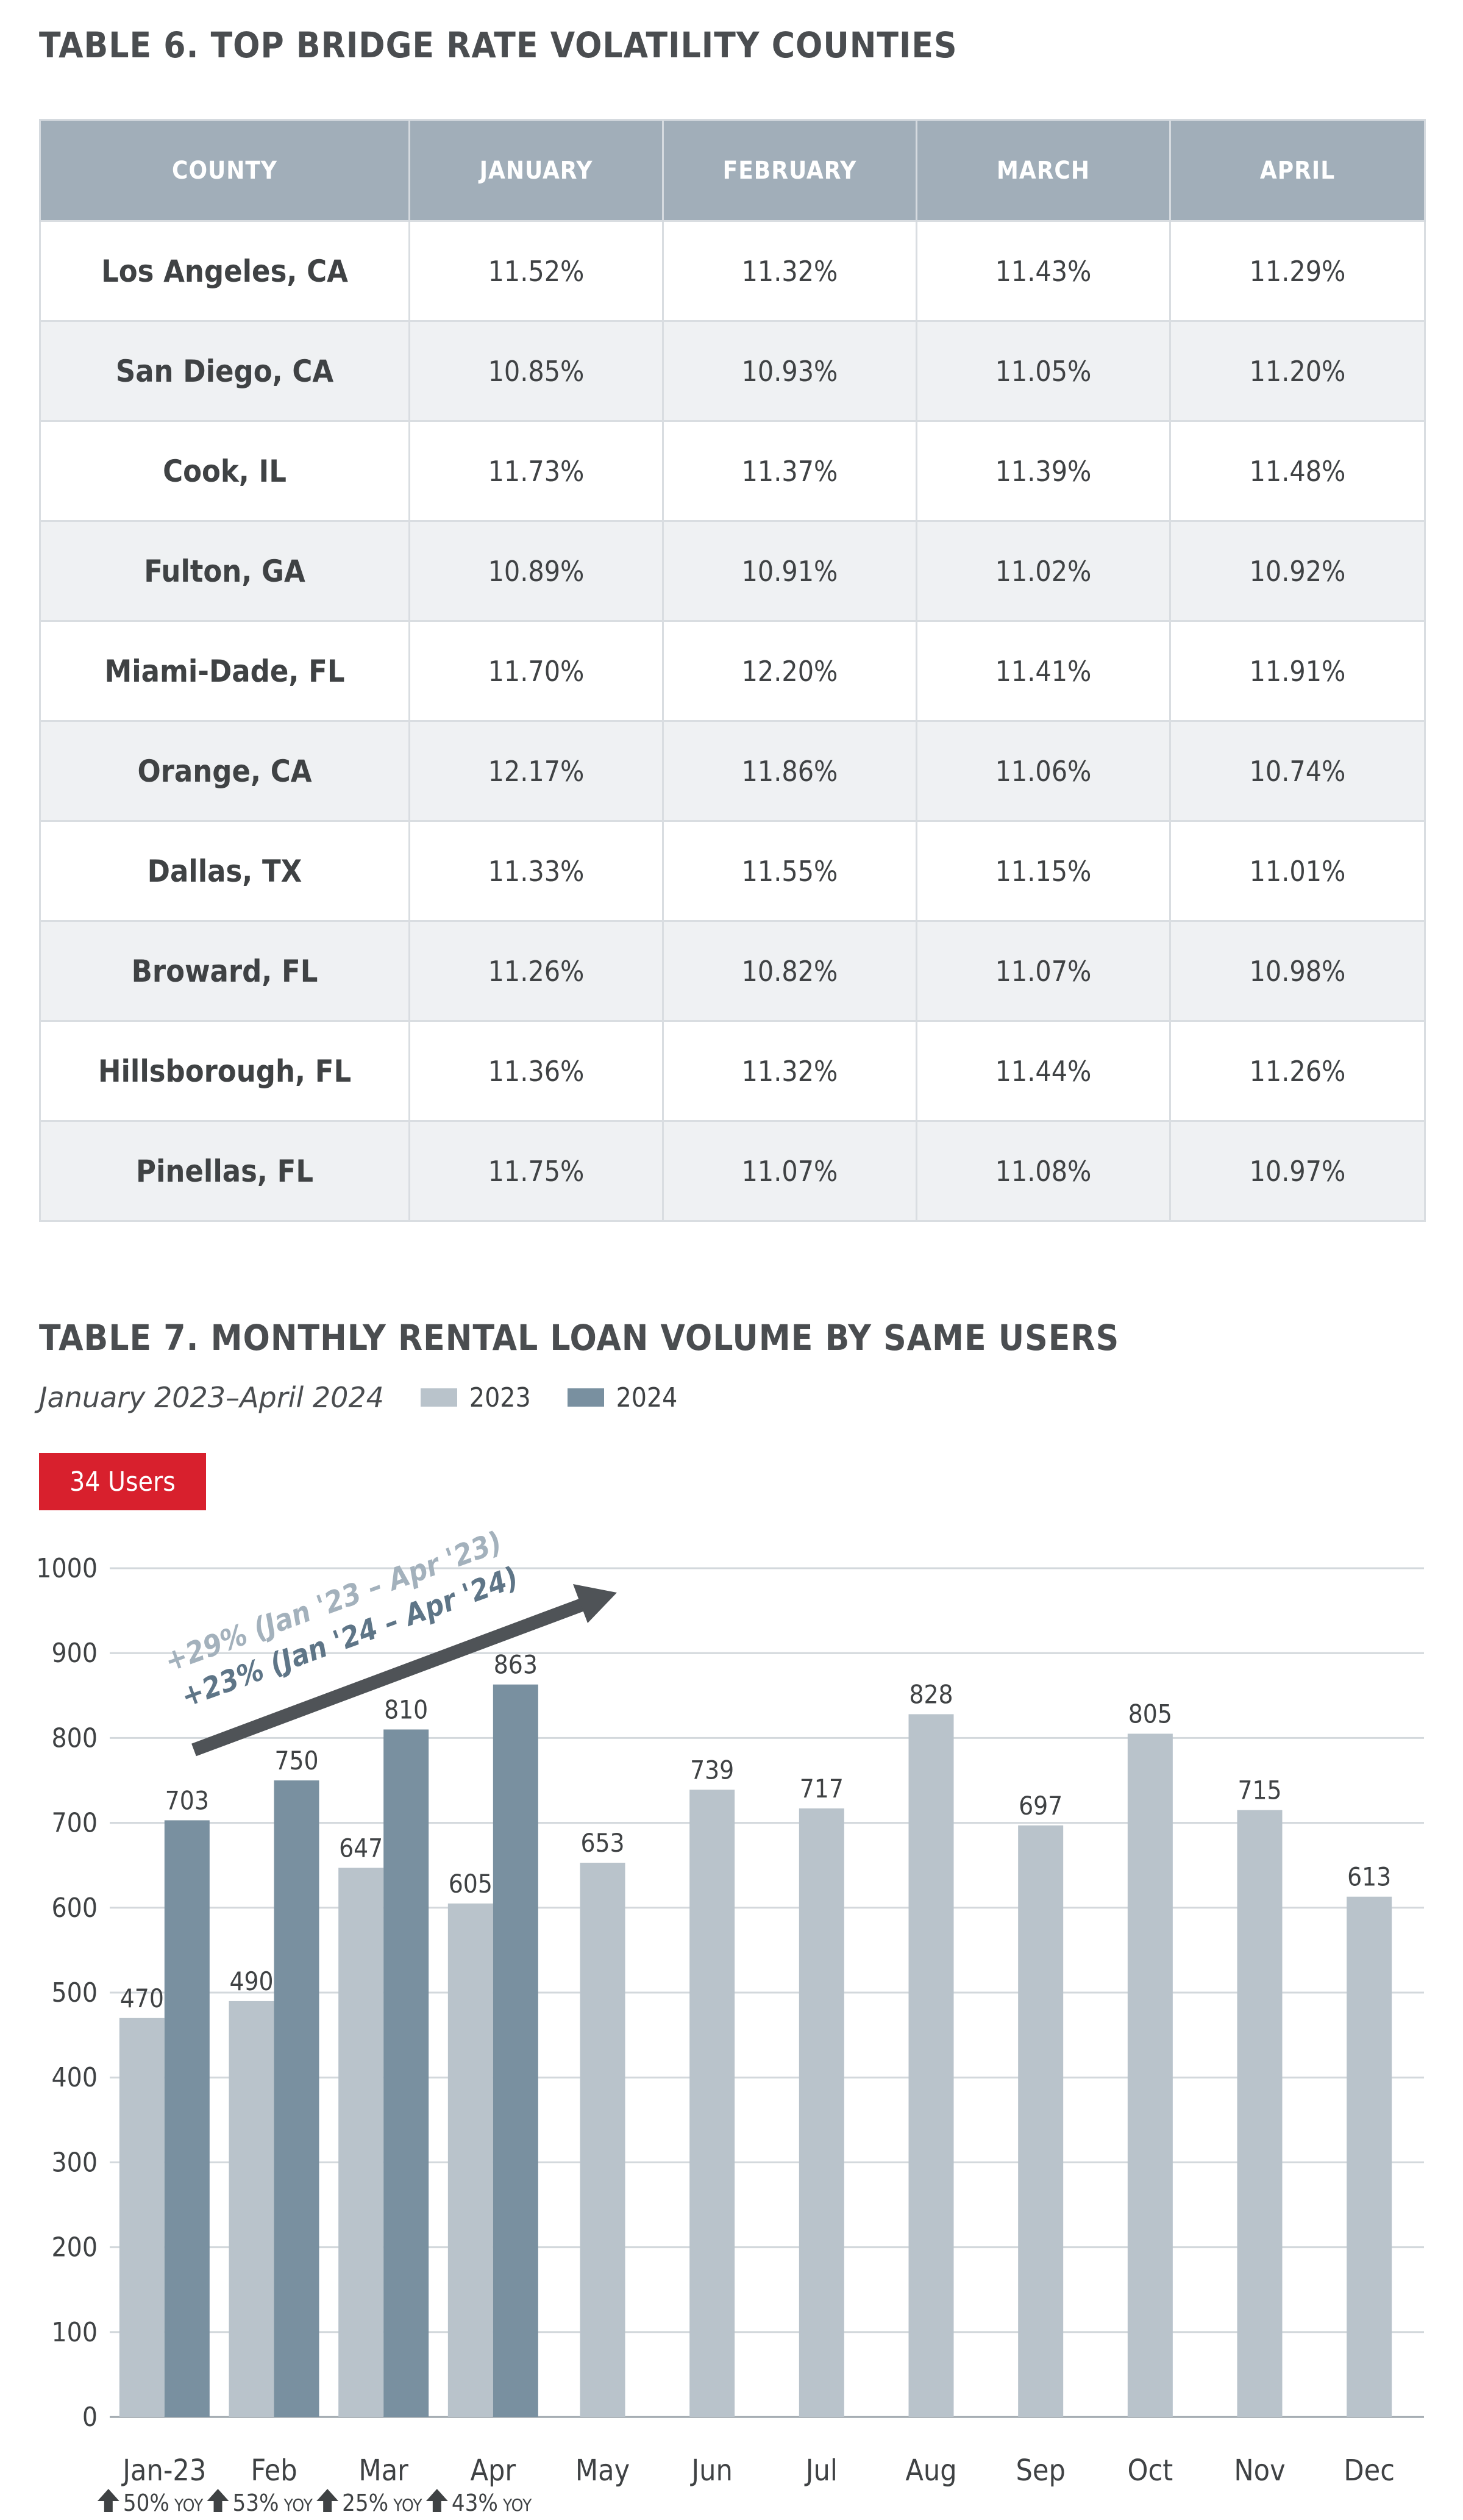 The height and width of the screenshot is (2520, 1463). Describe the element at coordinates (1298, 871) in the screenshot. I see `rate-cell: 11.01%` at that location.